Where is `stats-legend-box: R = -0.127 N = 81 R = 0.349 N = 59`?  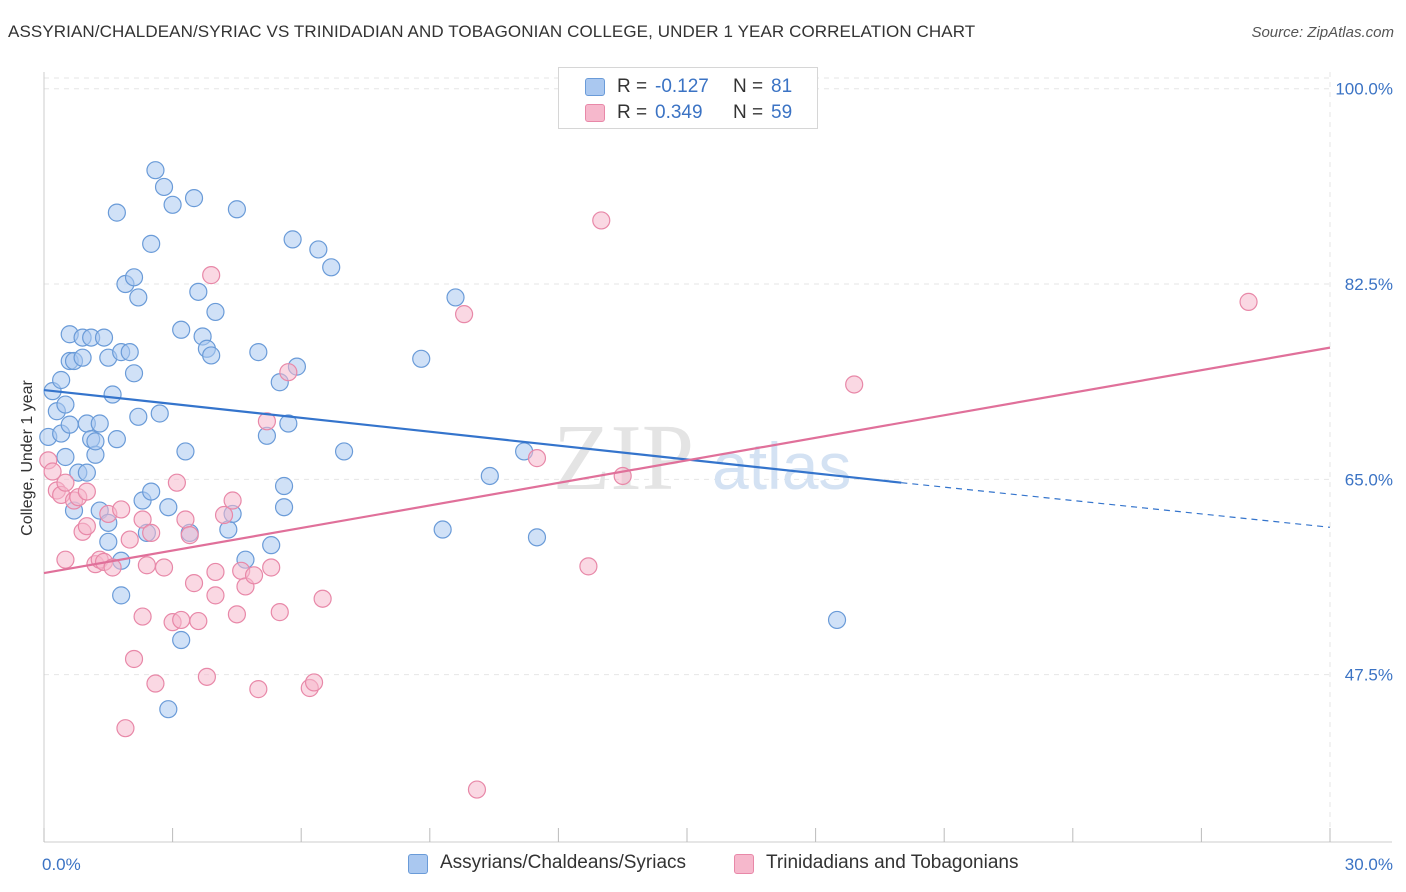
stats-legend-box: R = -0.127 N = 81 R = 0.349 N = 59 is located at coordinates (688, 98).